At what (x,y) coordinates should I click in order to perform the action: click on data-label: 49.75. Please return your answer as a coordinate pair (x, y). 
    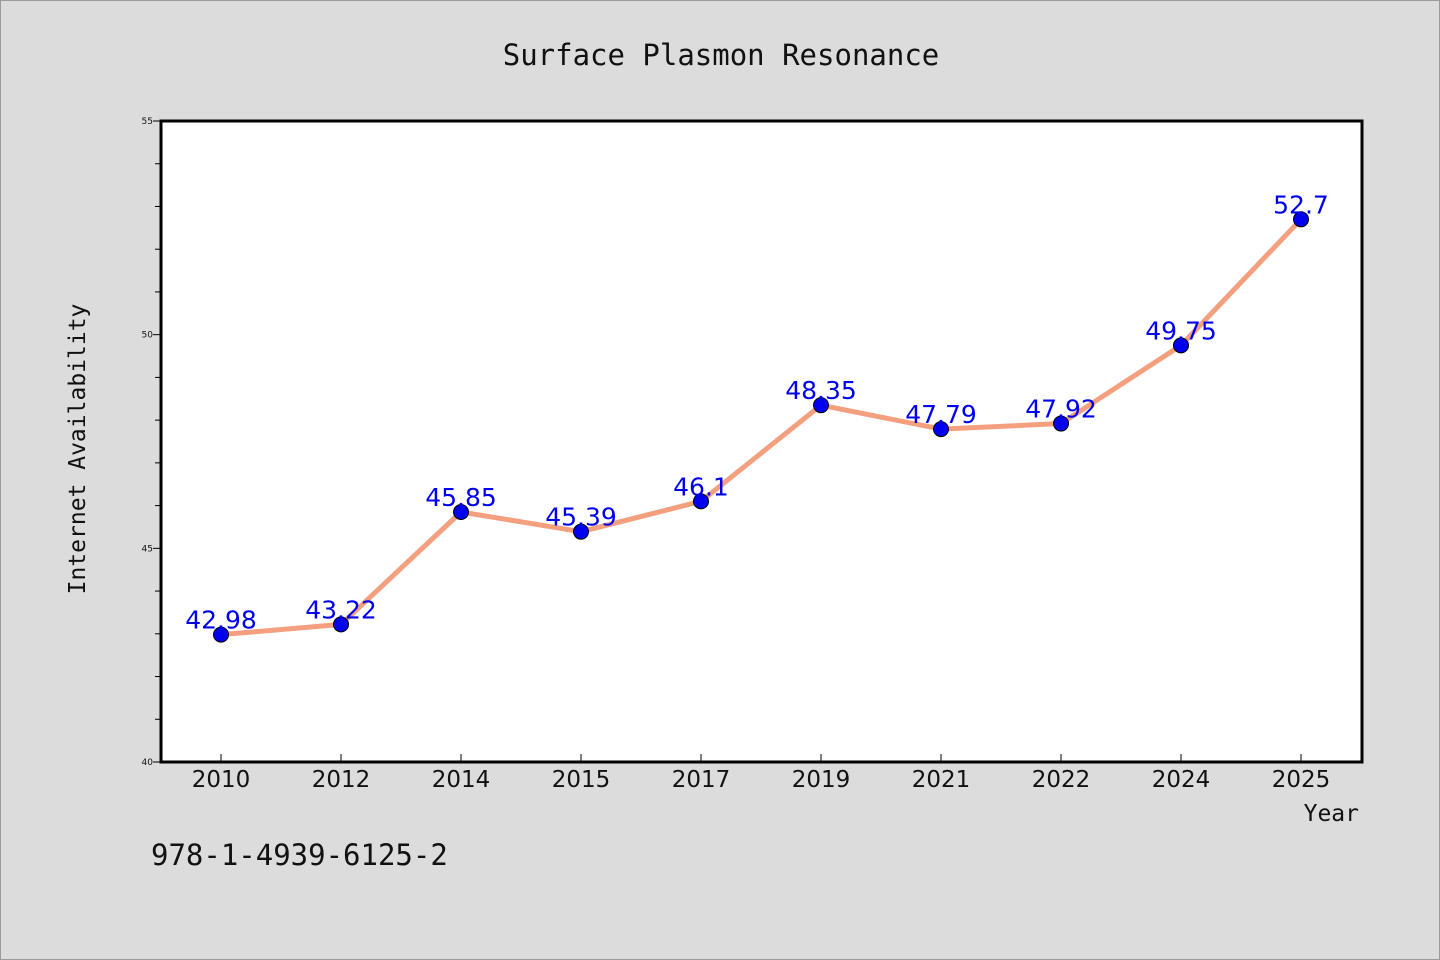
    Looking at the image, I should click on (1181, 330).